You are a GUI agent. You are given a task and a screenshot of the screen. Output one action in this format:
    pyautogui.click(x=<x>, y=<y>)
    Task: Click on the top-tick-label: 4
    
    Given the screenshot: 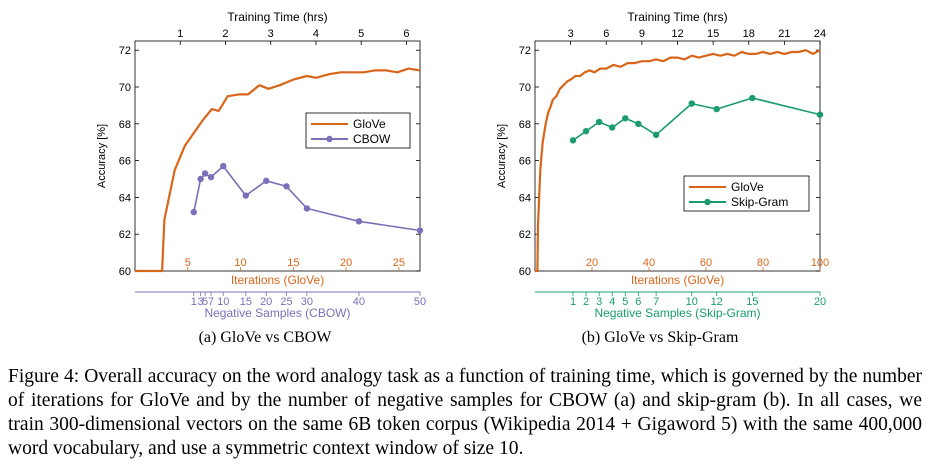 What is the action you would take?
    pyautogui.click(x=316, y=34)
    